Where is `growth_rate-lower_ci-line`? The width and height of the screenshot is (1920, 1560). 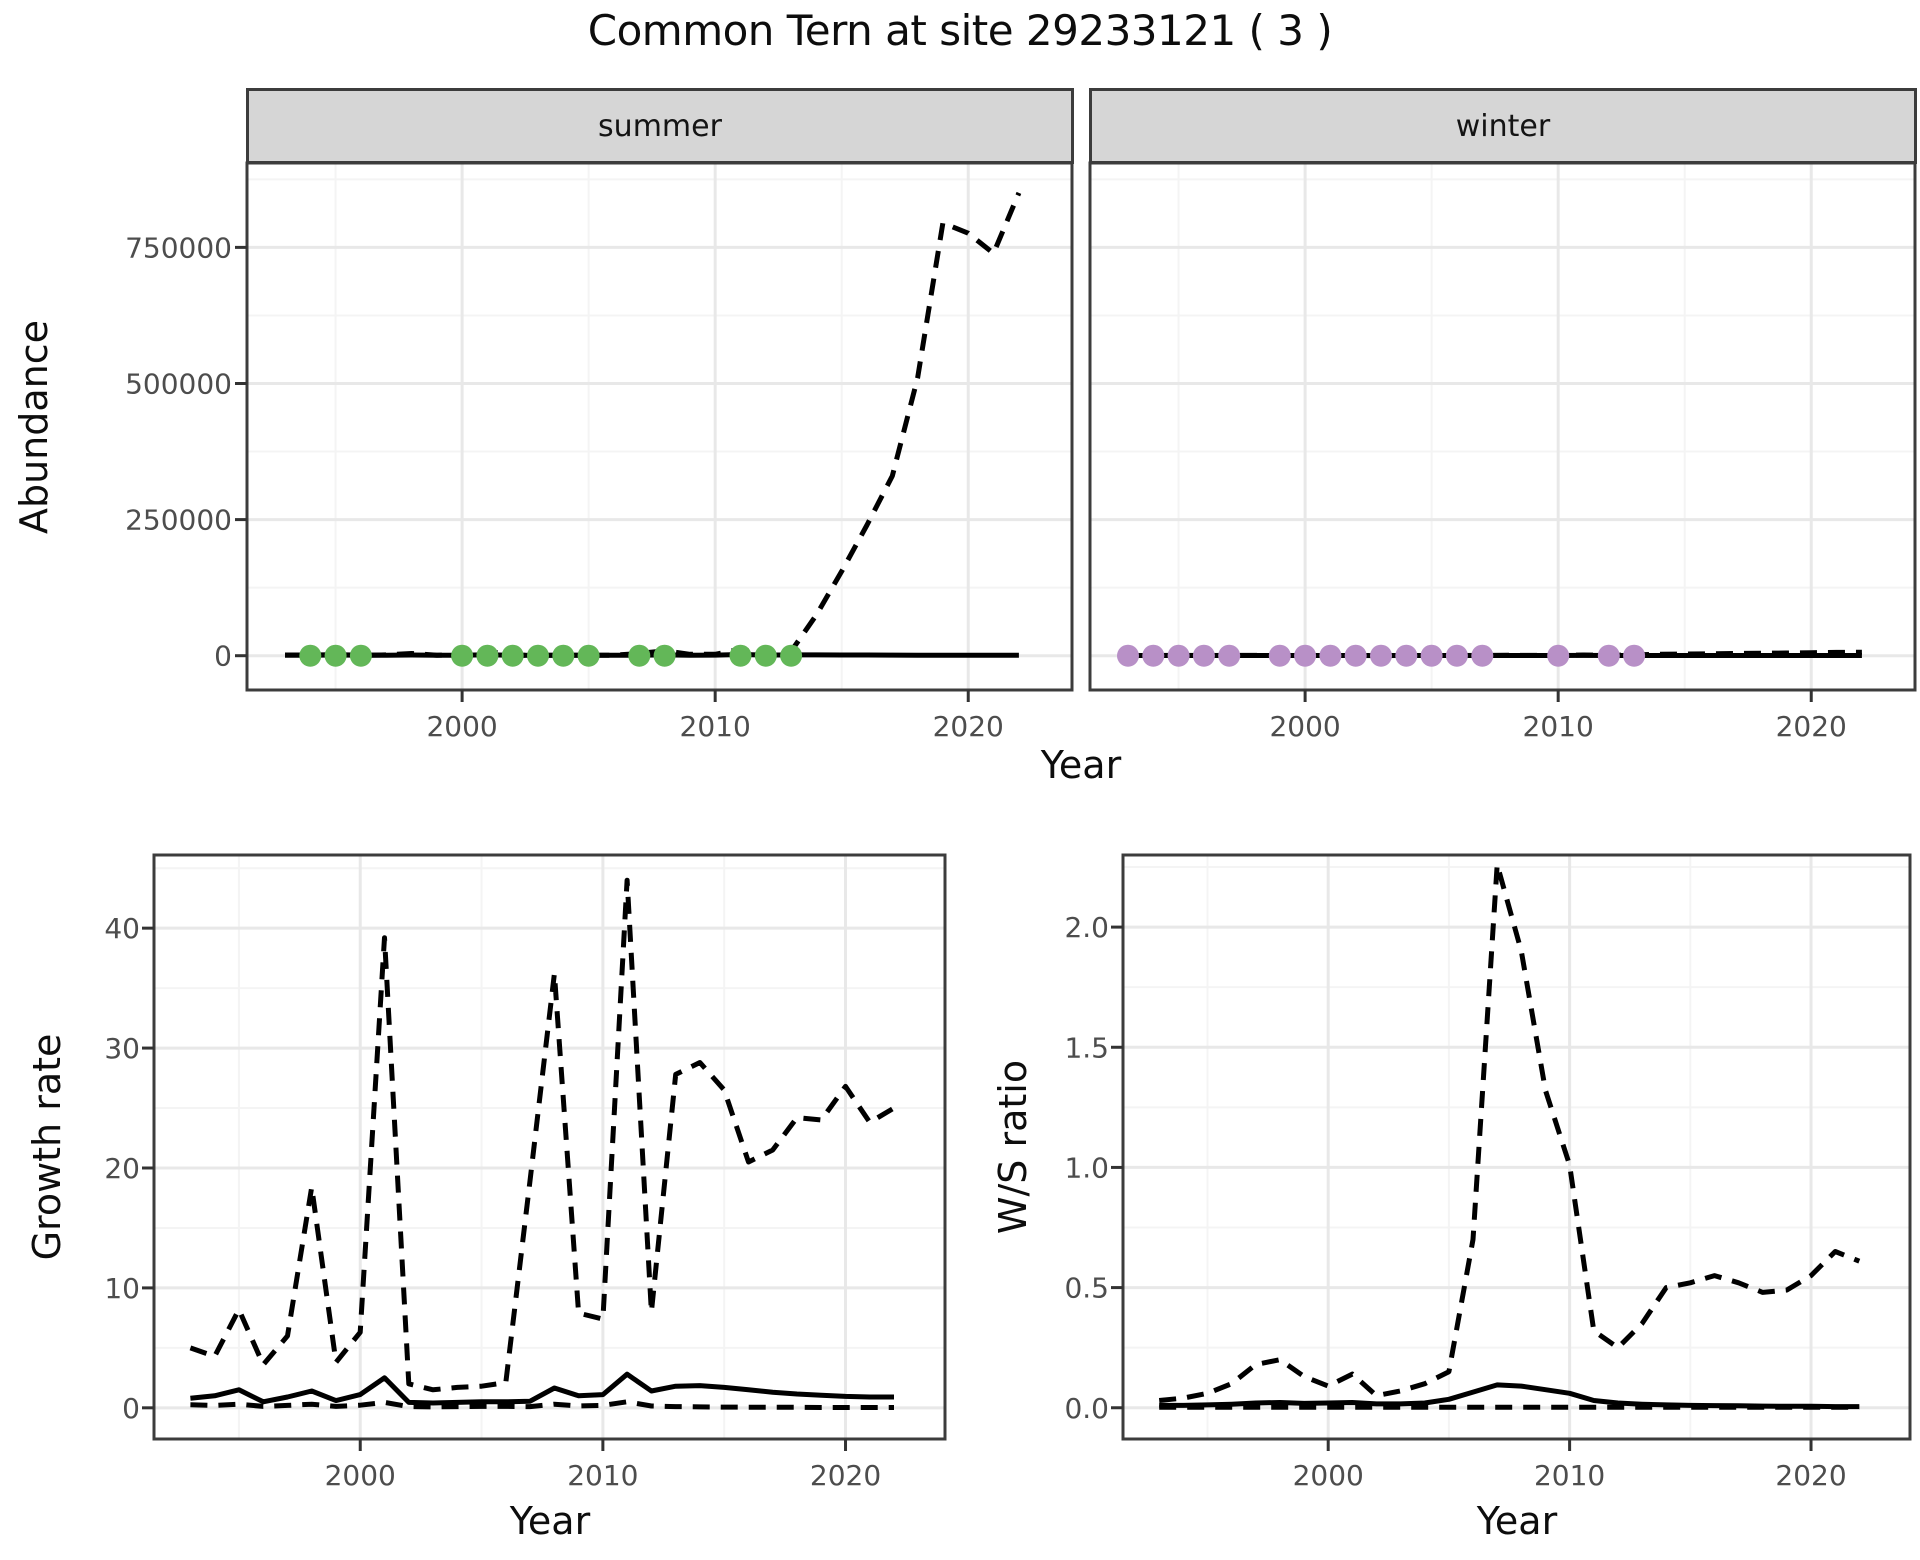 growth_rate-lower_ci-line is located at coordinates (542, 1404).